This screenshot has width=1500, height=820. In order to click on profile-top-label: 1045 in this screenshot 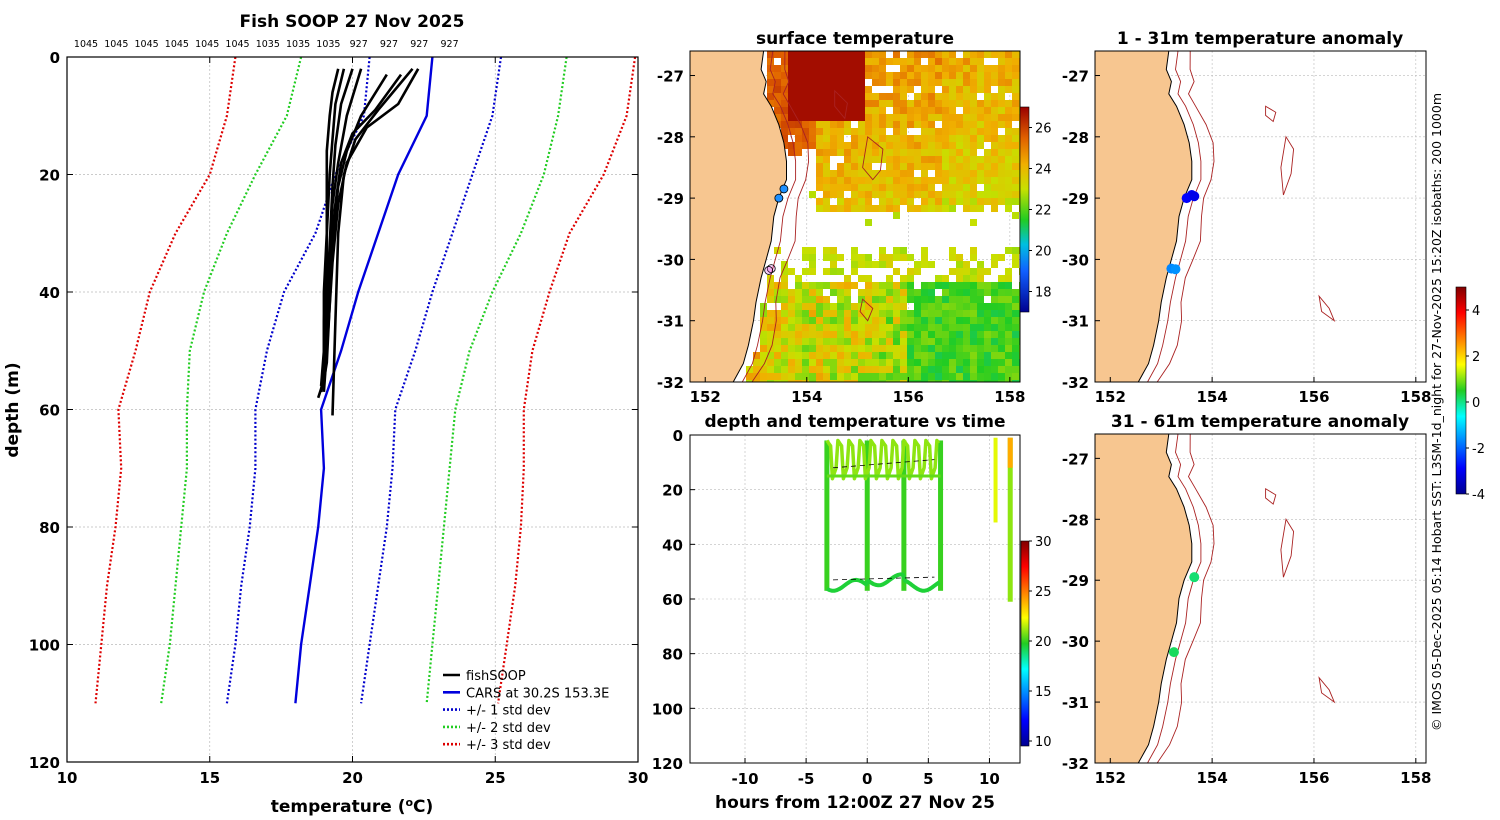, I will do `click(116, 44)`.